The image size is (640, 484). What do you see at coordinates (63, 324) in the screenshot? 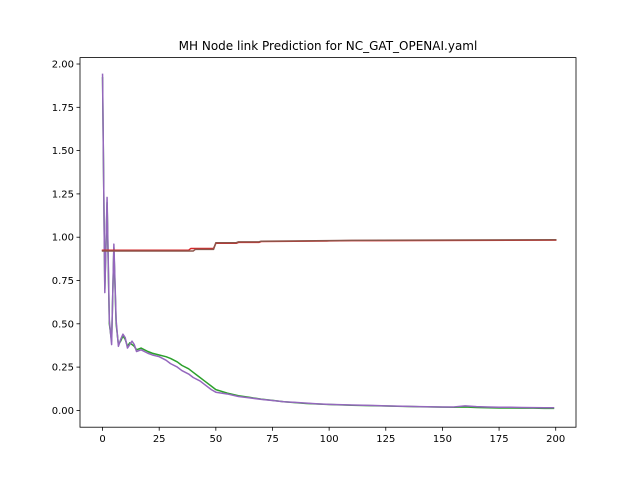
I see `y-tick-label: 0.50` at bounding box center [63, 324].